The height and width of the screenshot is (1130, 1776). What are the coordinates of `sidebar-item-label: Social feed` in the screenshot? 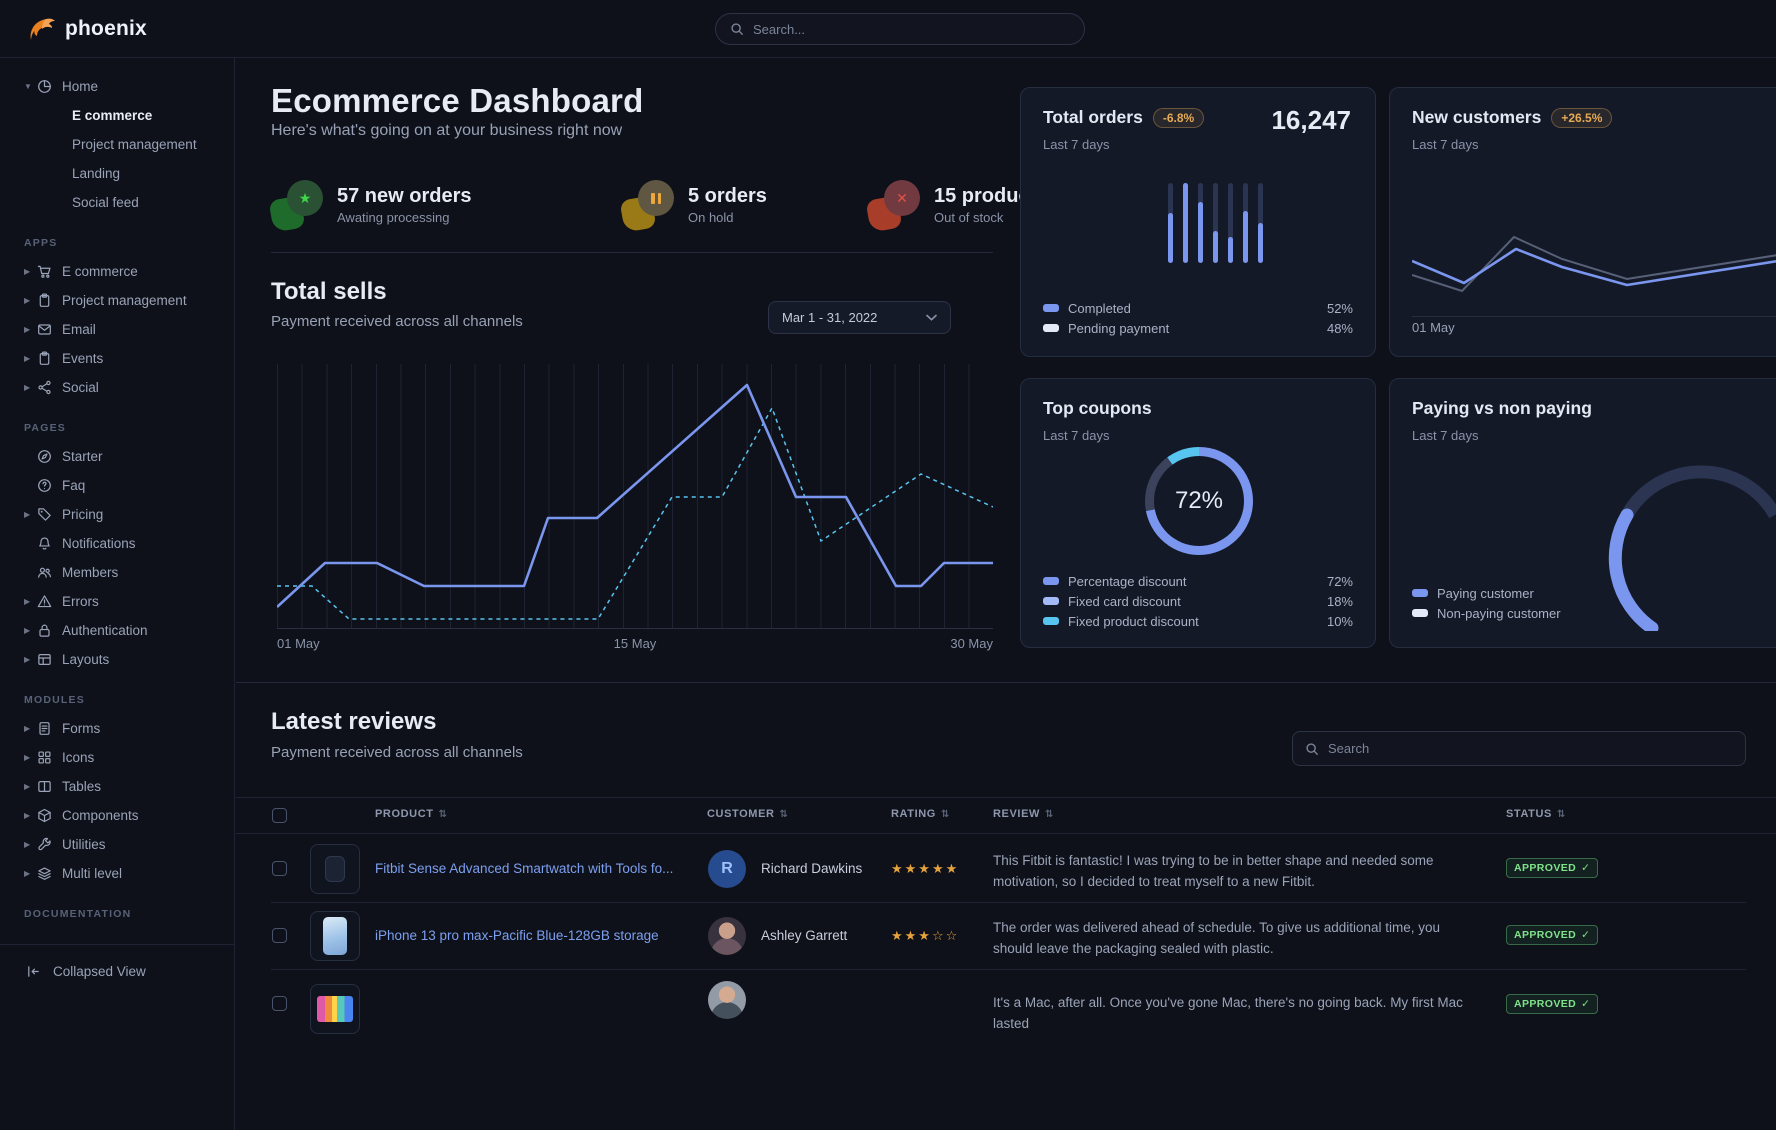 It's located at (105, 202).